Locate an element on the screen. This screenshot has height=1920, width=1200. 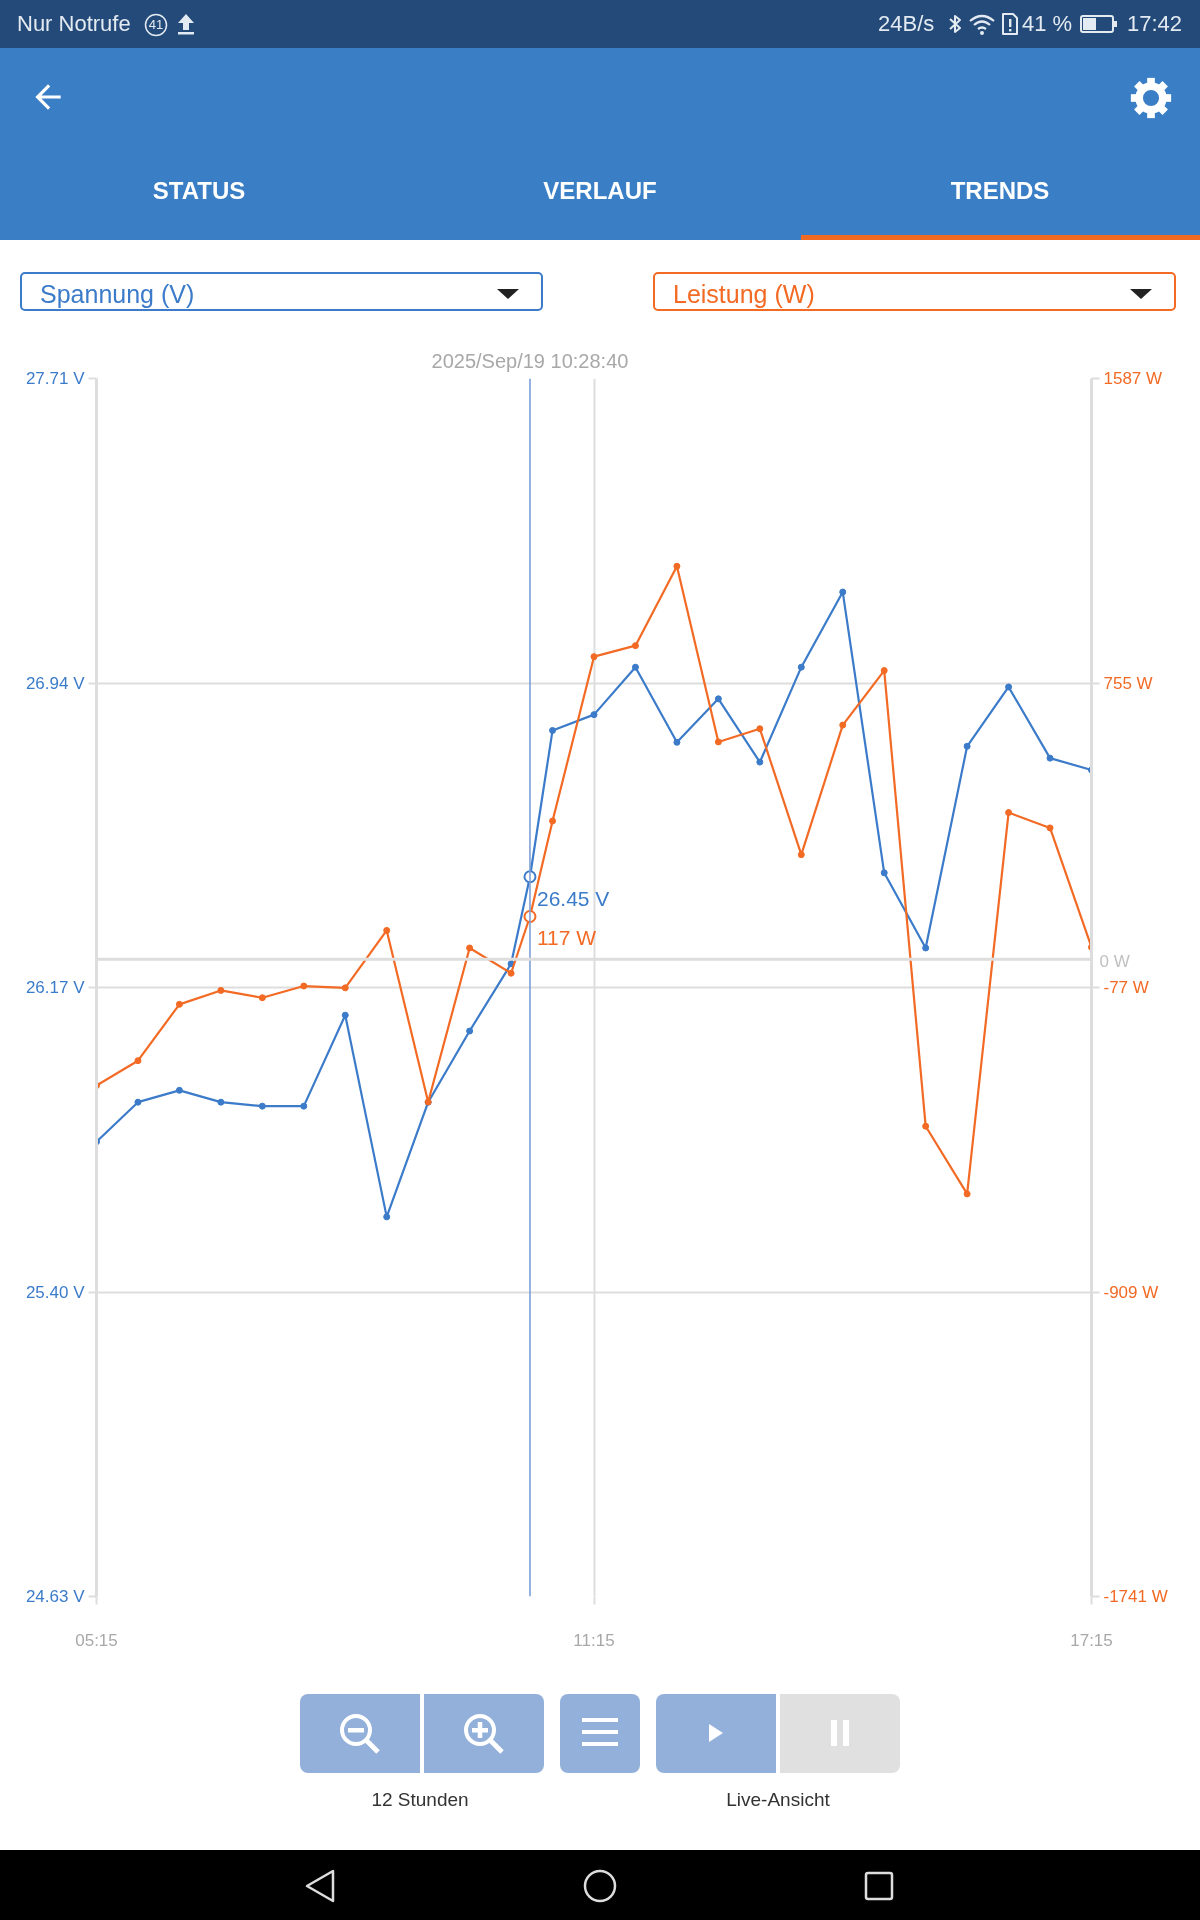
text: STATUS is located at coordinates (199, 190).